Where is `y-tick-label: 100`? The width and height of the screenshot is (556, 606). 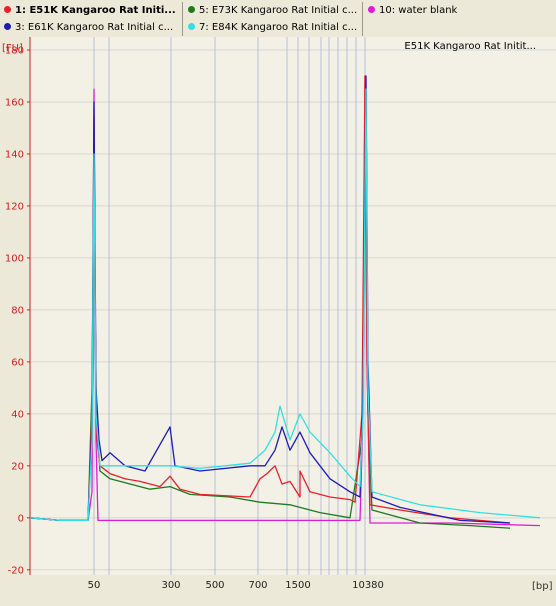 y-tick-label: 100 is located at coordinates (14, 258).